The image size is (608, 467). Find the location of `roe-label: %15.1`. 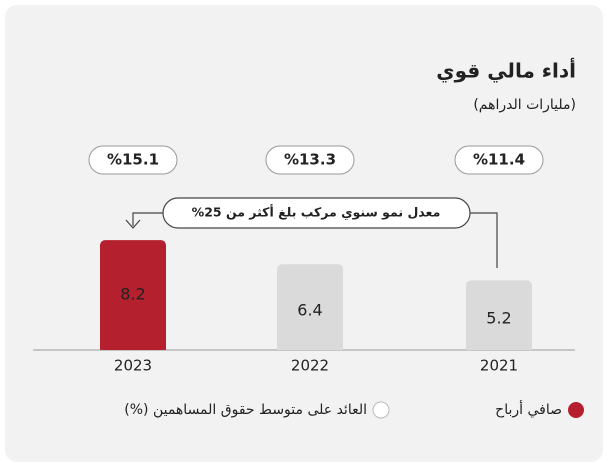

roe-label: %15.1 is located at coordinates (133, 160).